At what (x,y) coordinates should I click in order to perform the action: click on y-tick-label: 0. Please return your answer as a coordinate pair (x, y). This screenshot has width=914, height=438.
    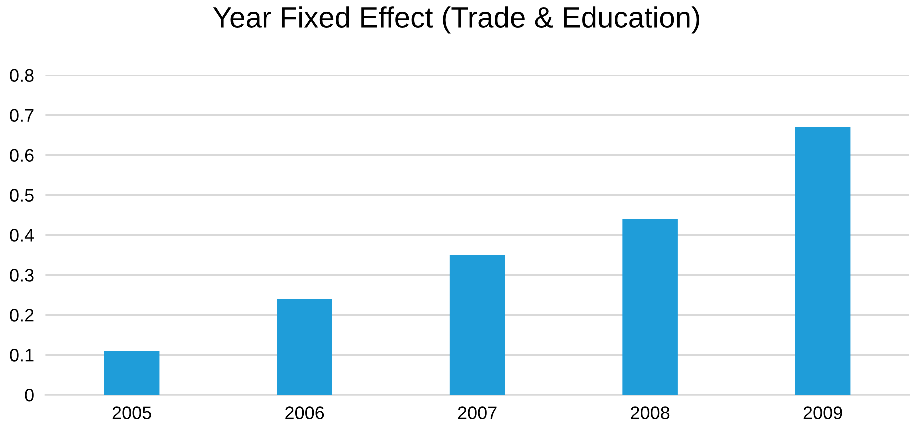
    Looking at the image, I should click on (29, 395).